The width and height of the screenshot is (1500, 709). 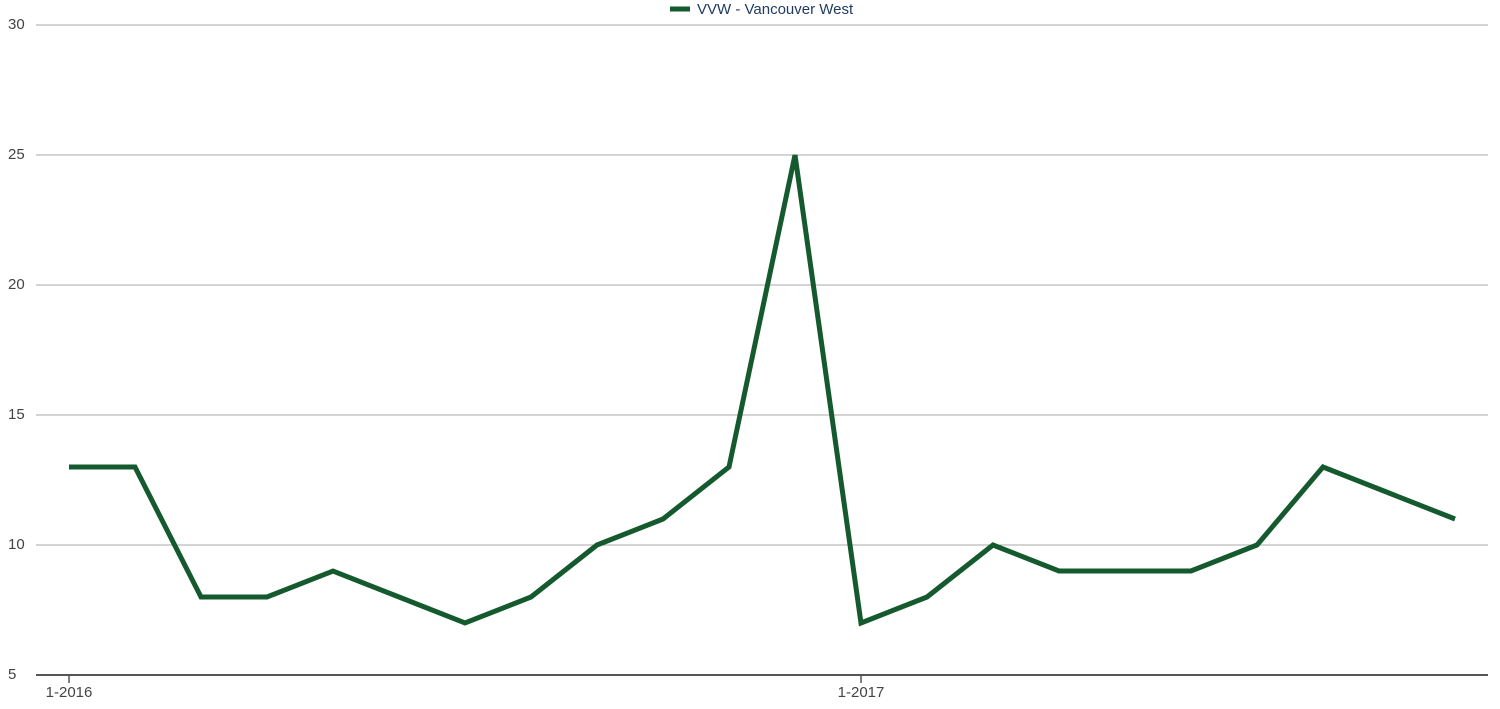 What do you see at coordinates (861, 692) in the screenshot?
I see `x-tick-label: 1-2017` at bounding box center [861, 692].